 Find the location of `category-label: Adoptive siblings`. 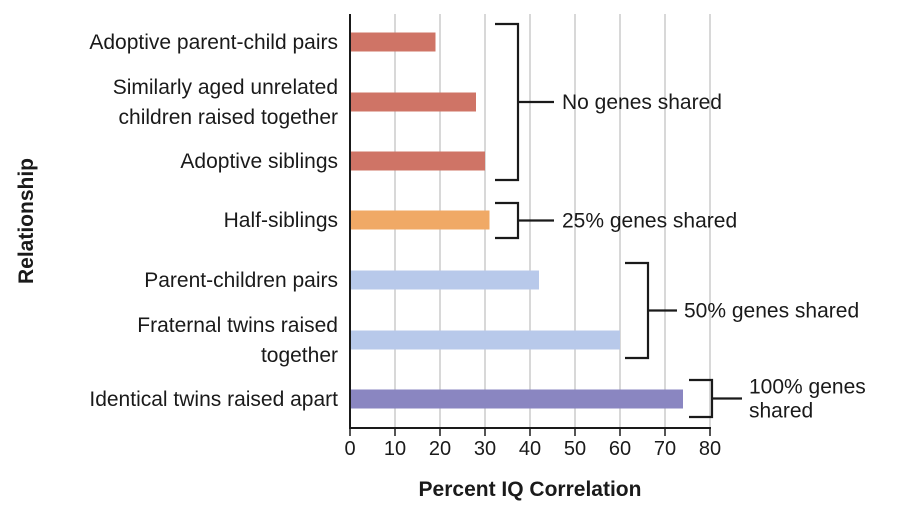

category-label: Adoptive siblings is located at coordinates (259, 161).